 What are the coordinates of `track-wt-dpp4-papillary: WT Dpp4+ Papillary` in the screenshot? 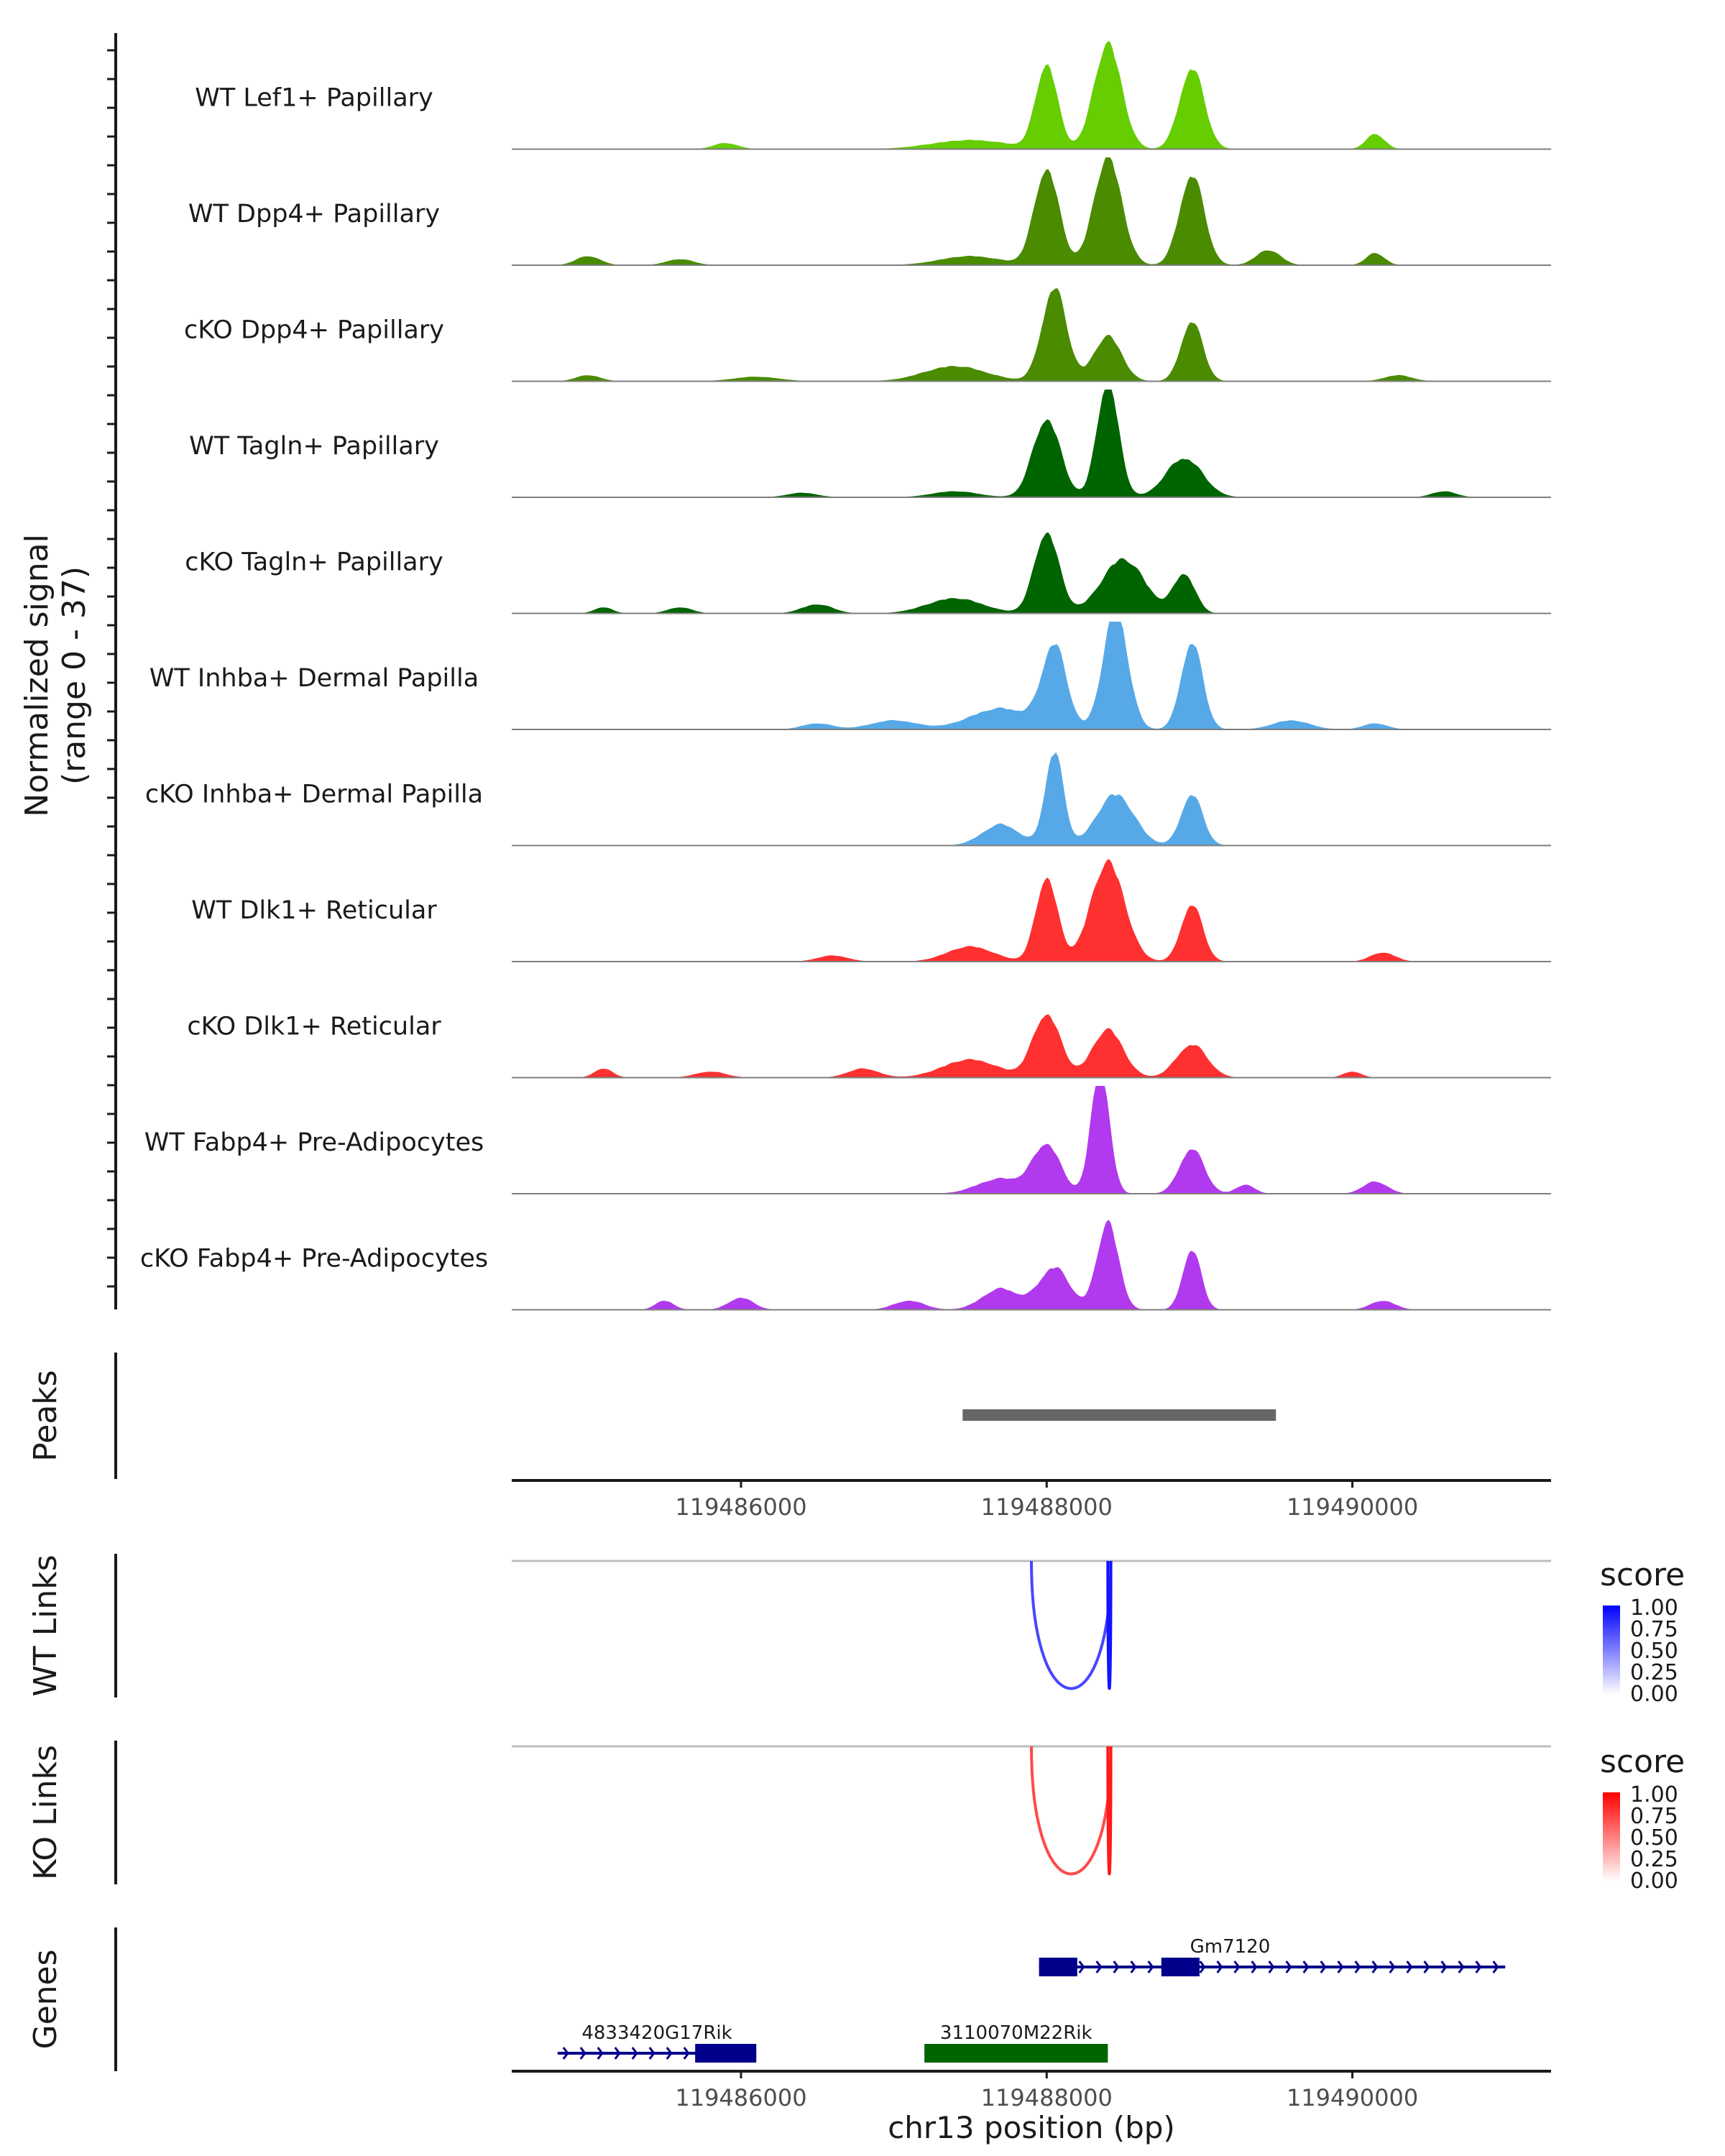 It's located at (869, 211).